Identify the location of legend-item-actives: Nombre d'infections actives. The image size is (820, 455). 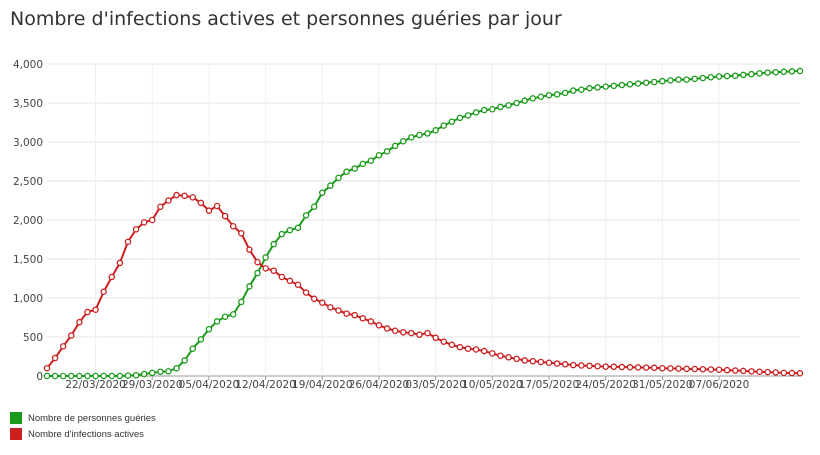
(83, 434).